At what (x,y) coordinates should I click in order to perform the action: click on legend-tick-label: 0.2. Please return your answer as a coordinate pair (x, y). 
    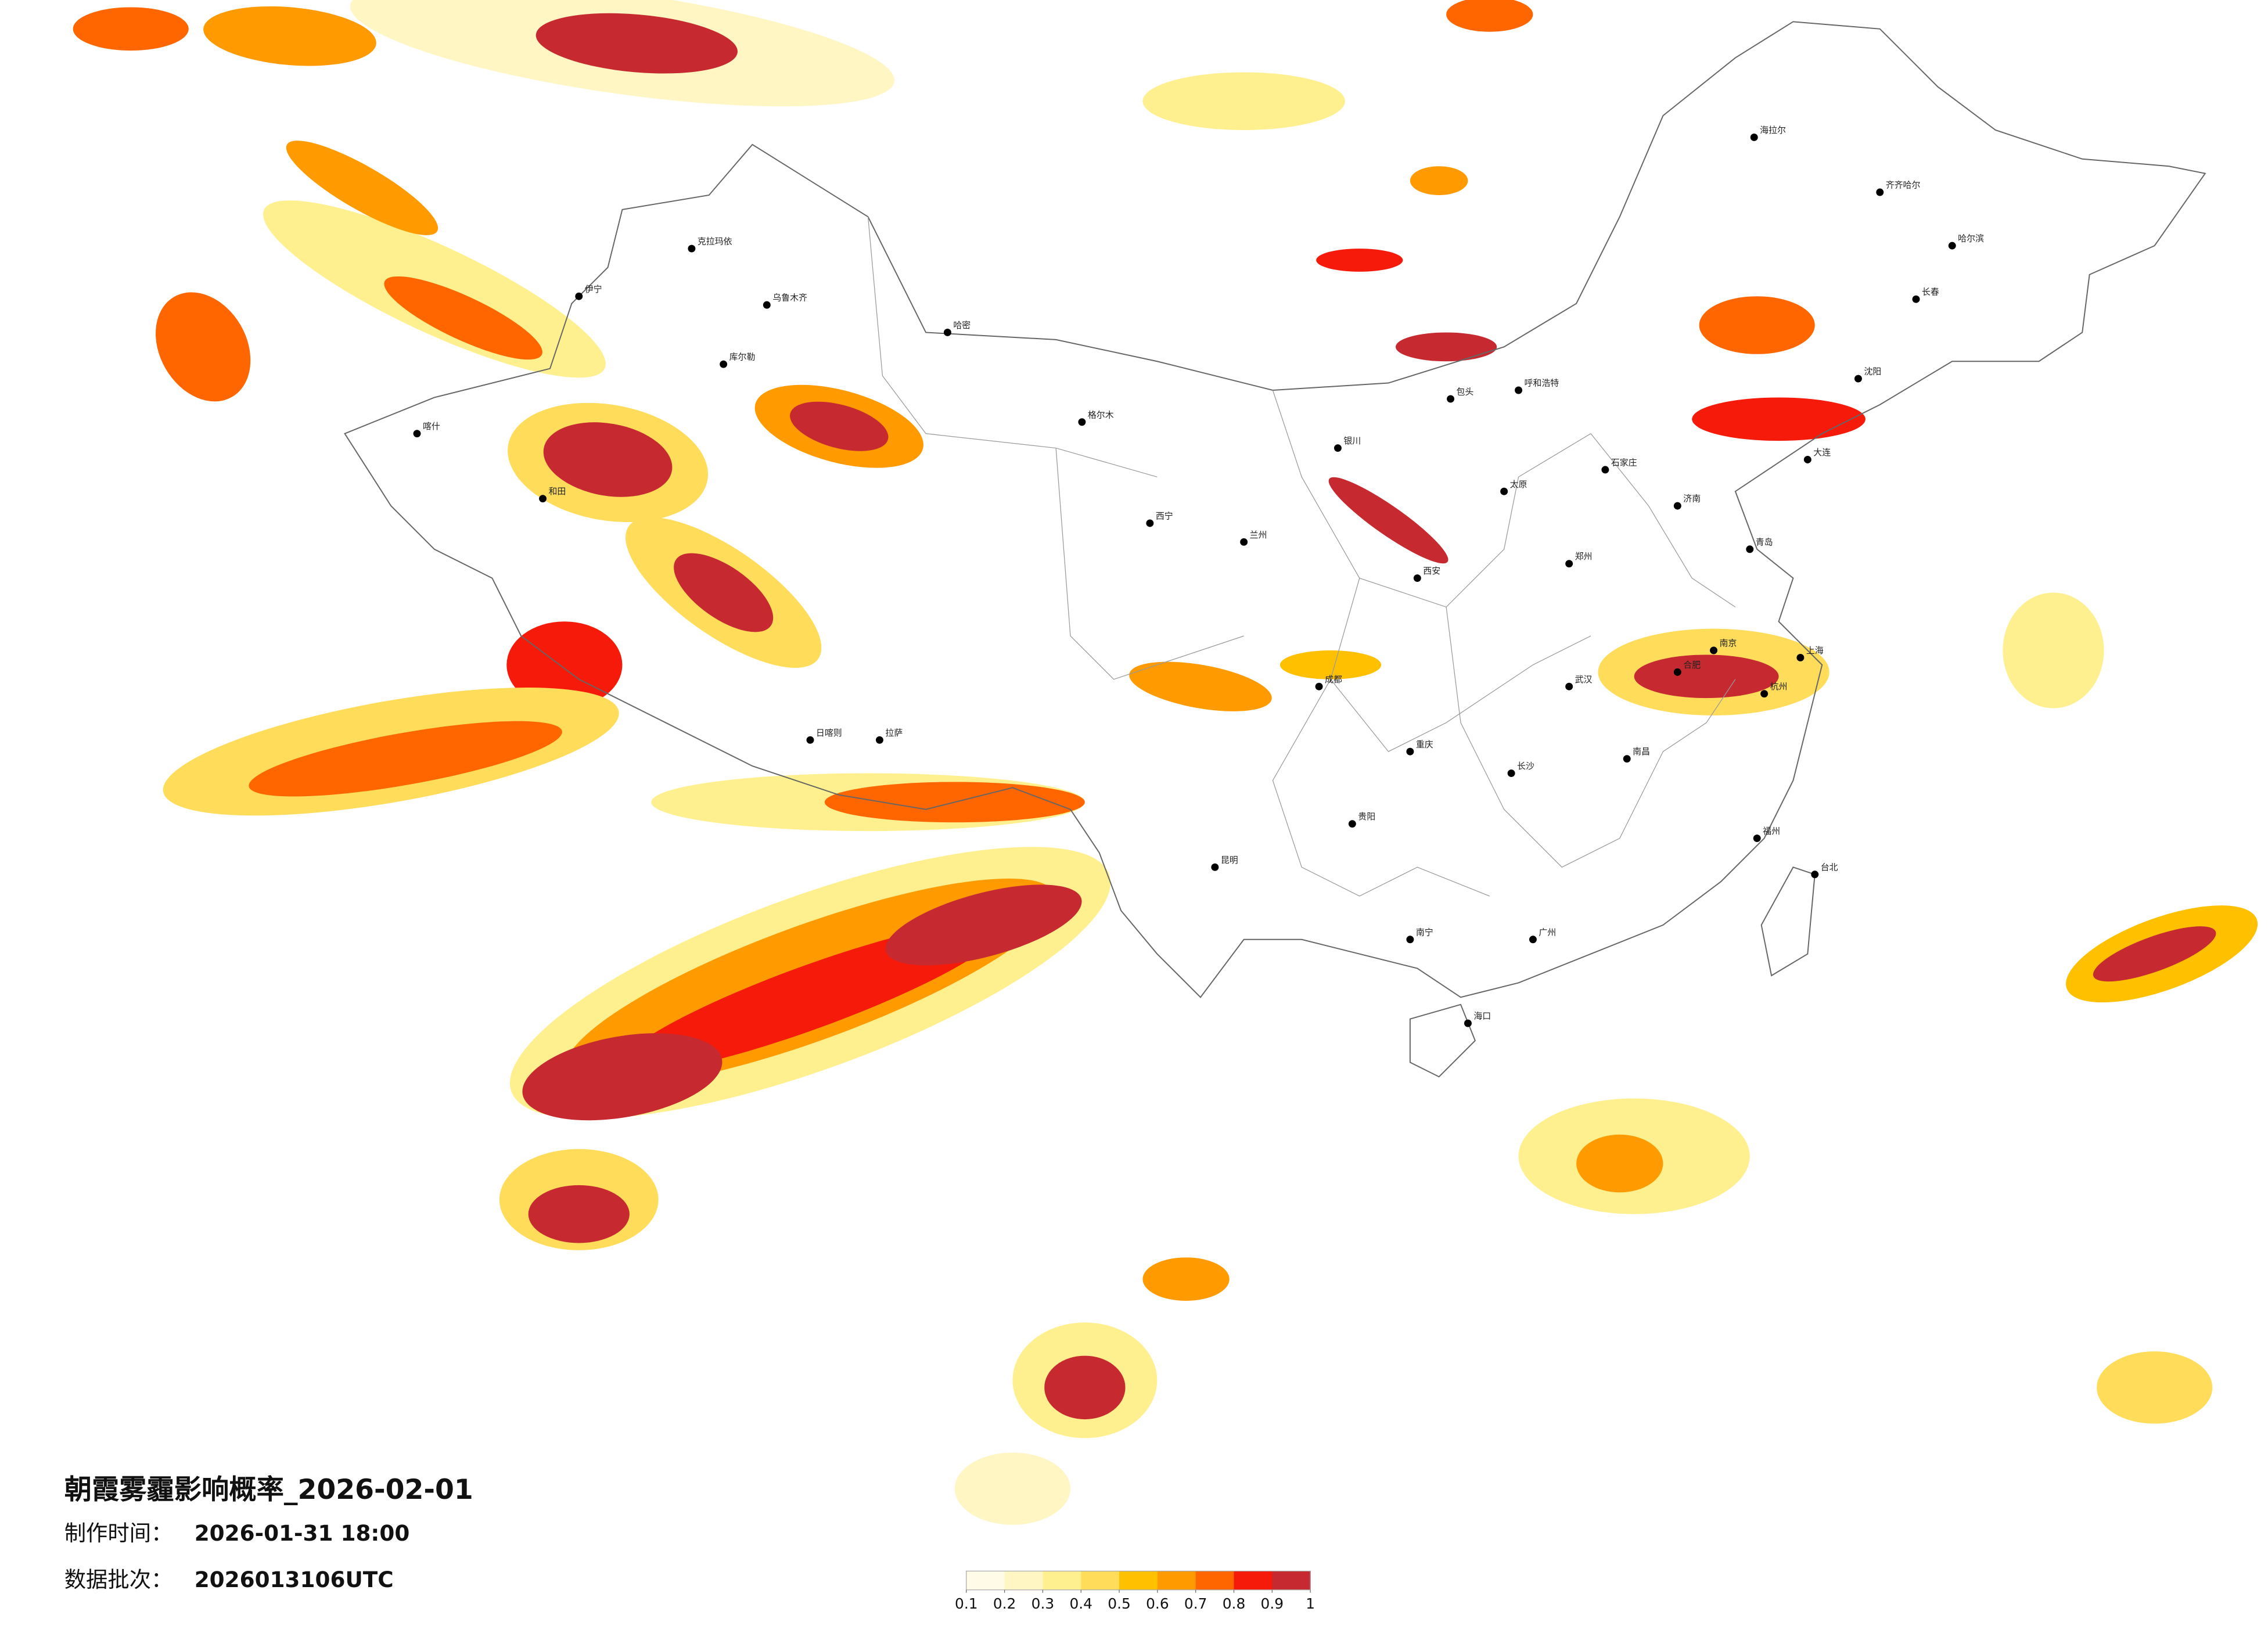
    Looking at the image, I should click on (1004, 1603).